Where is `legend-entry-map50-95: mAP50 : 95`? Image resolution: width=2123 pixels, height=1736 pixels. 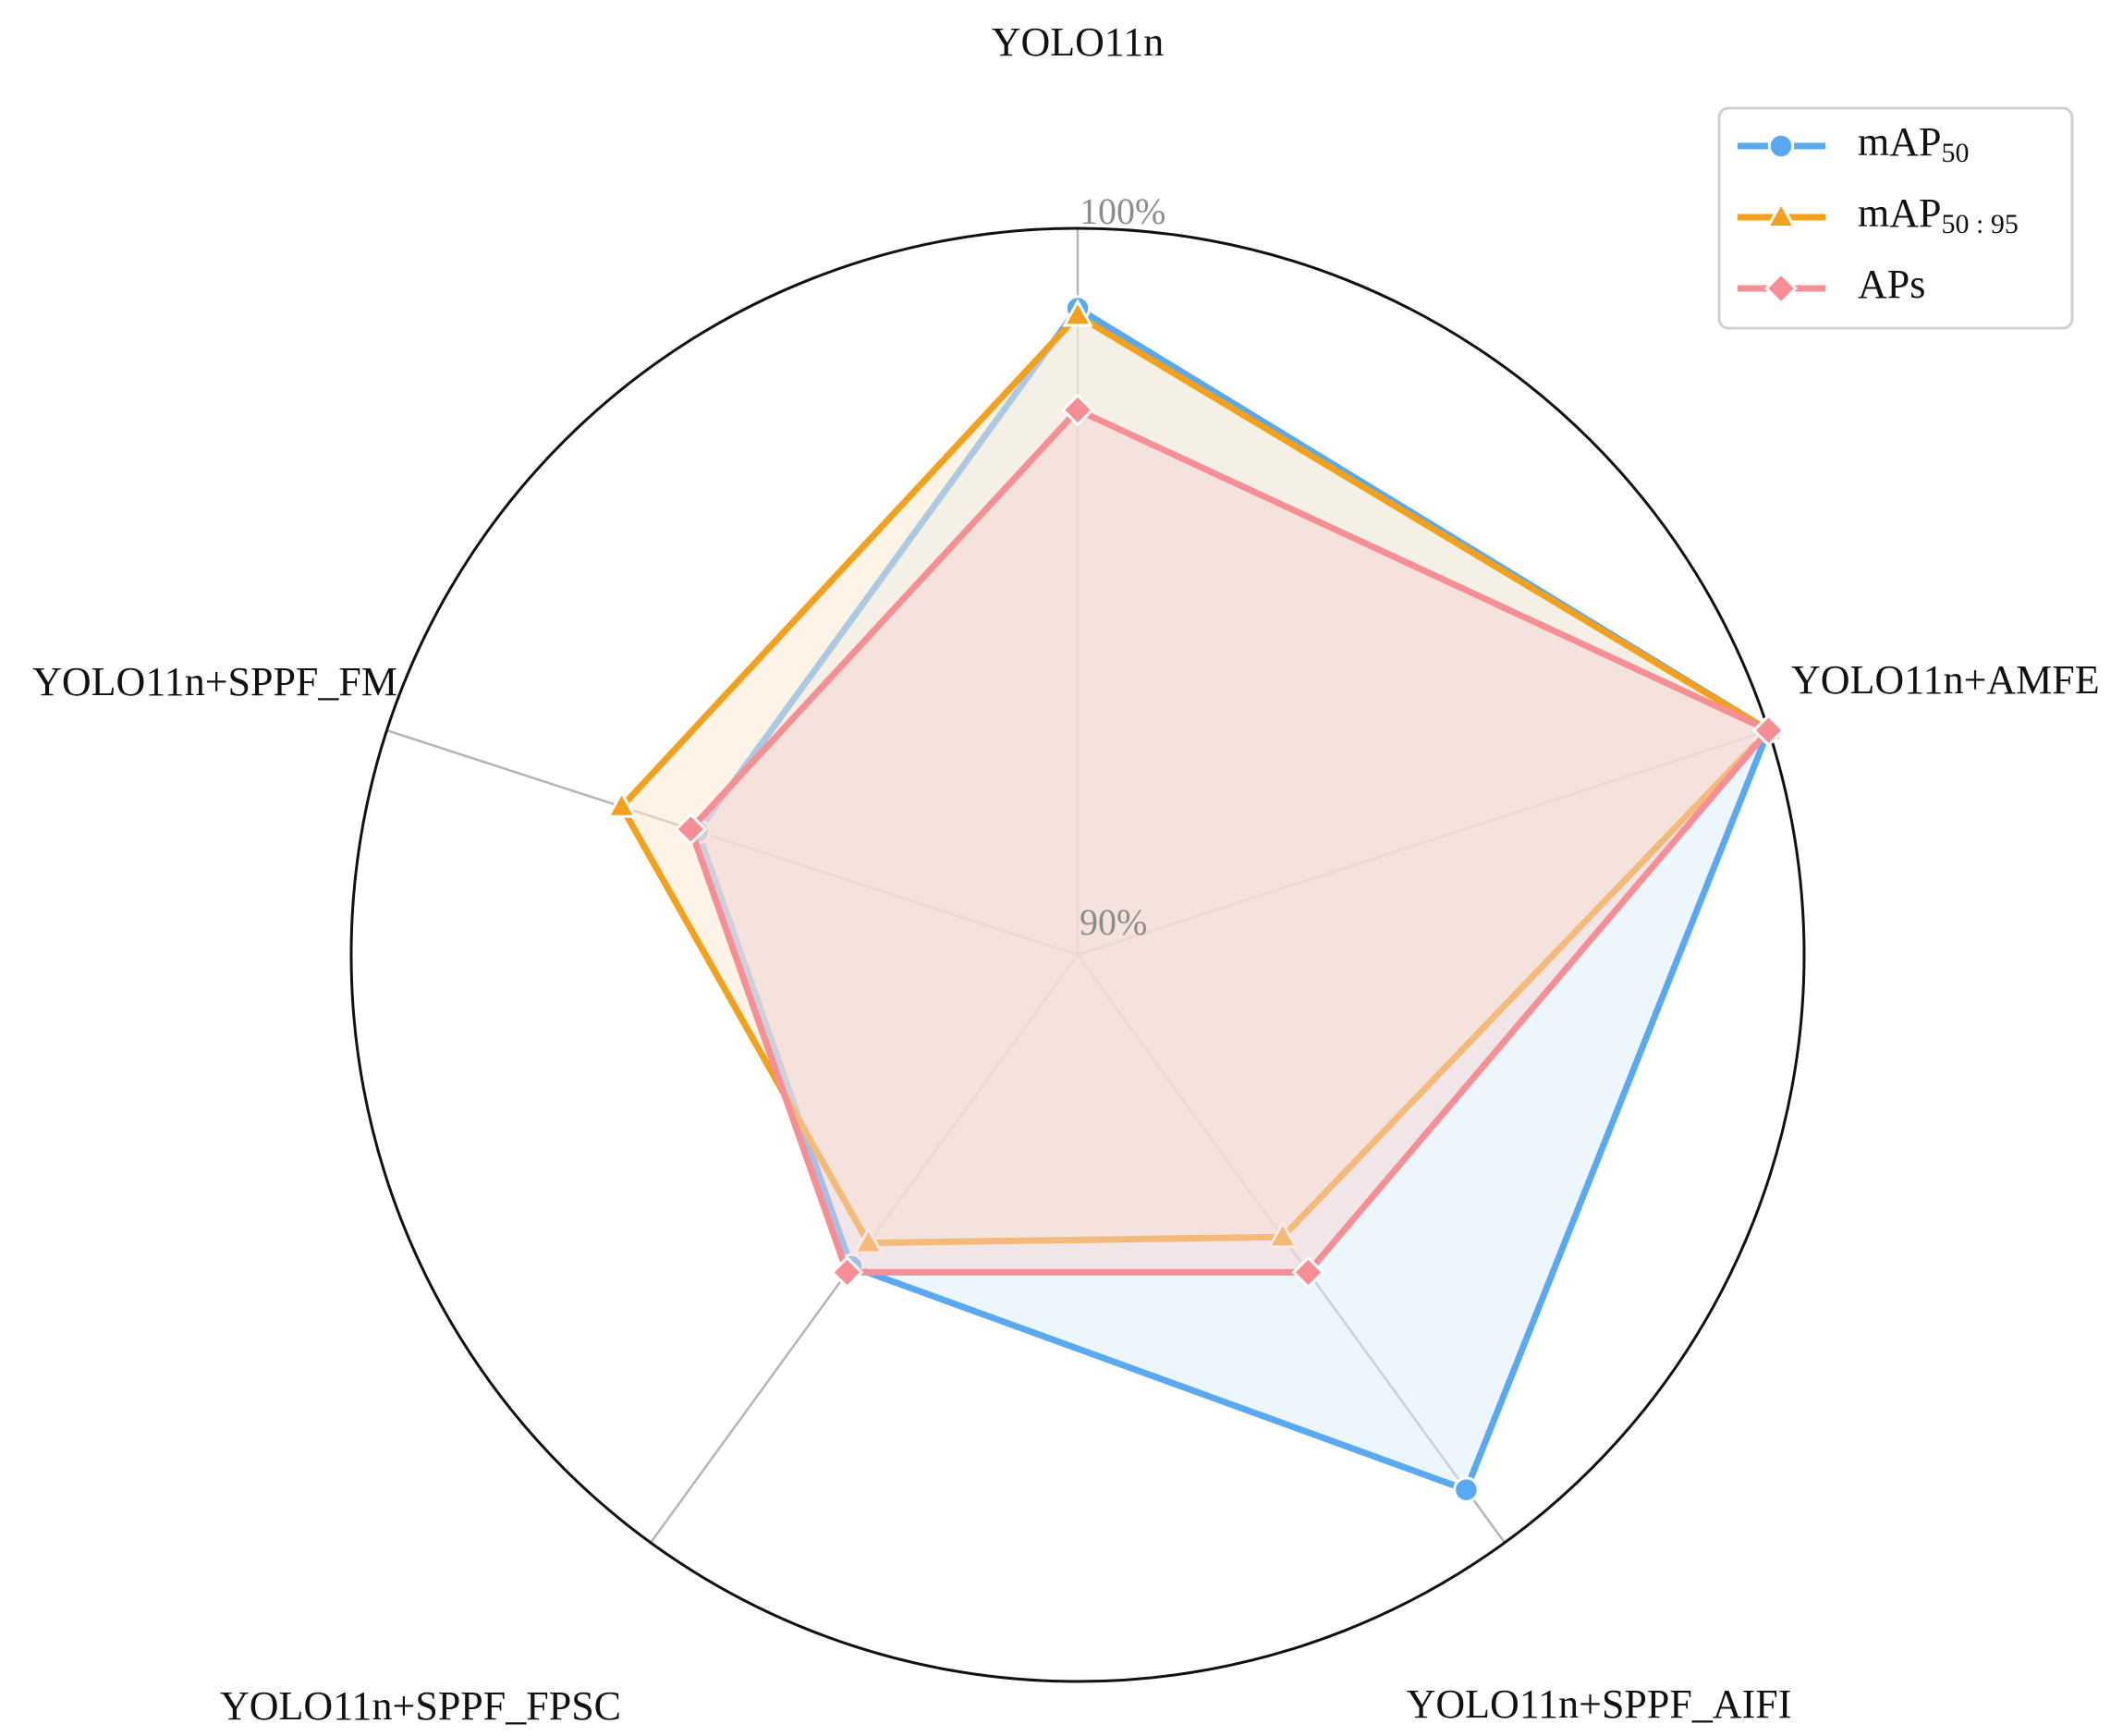
legend-entry-map50-95: mAP50 : 95 is located at coordinates (1878, 214).